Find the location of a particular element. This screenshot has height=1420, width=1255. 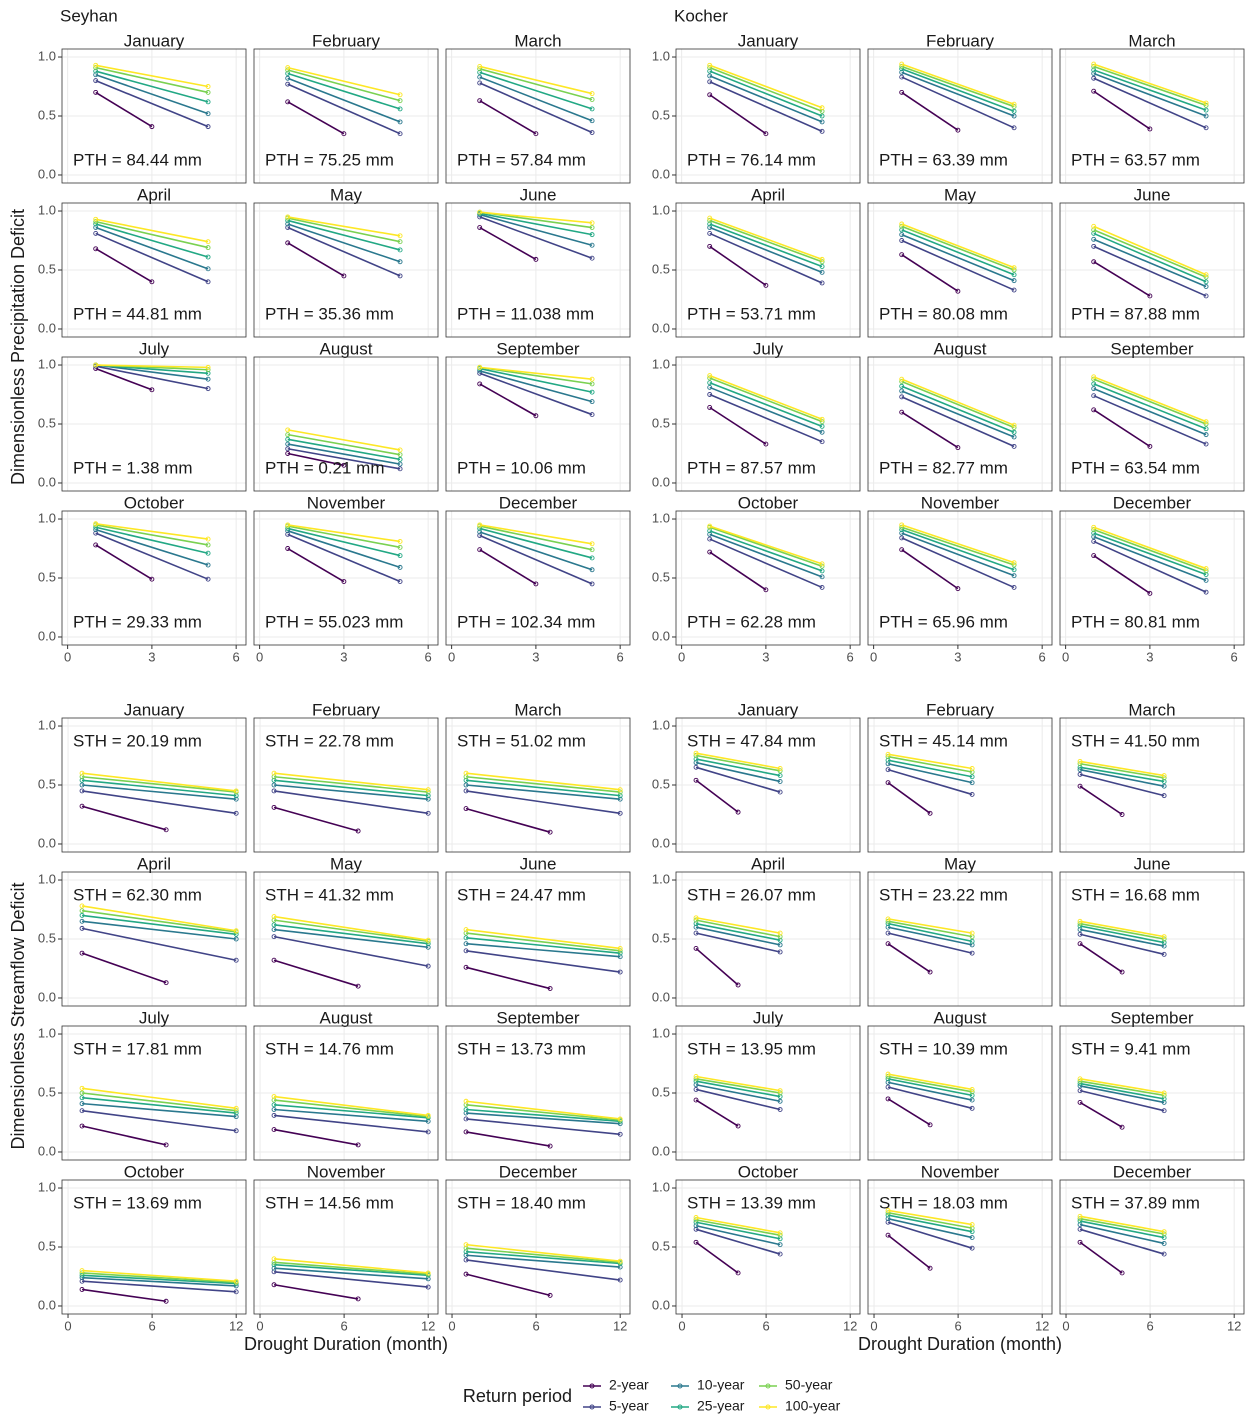

panel-title: November is located at coordinates (960, 502).